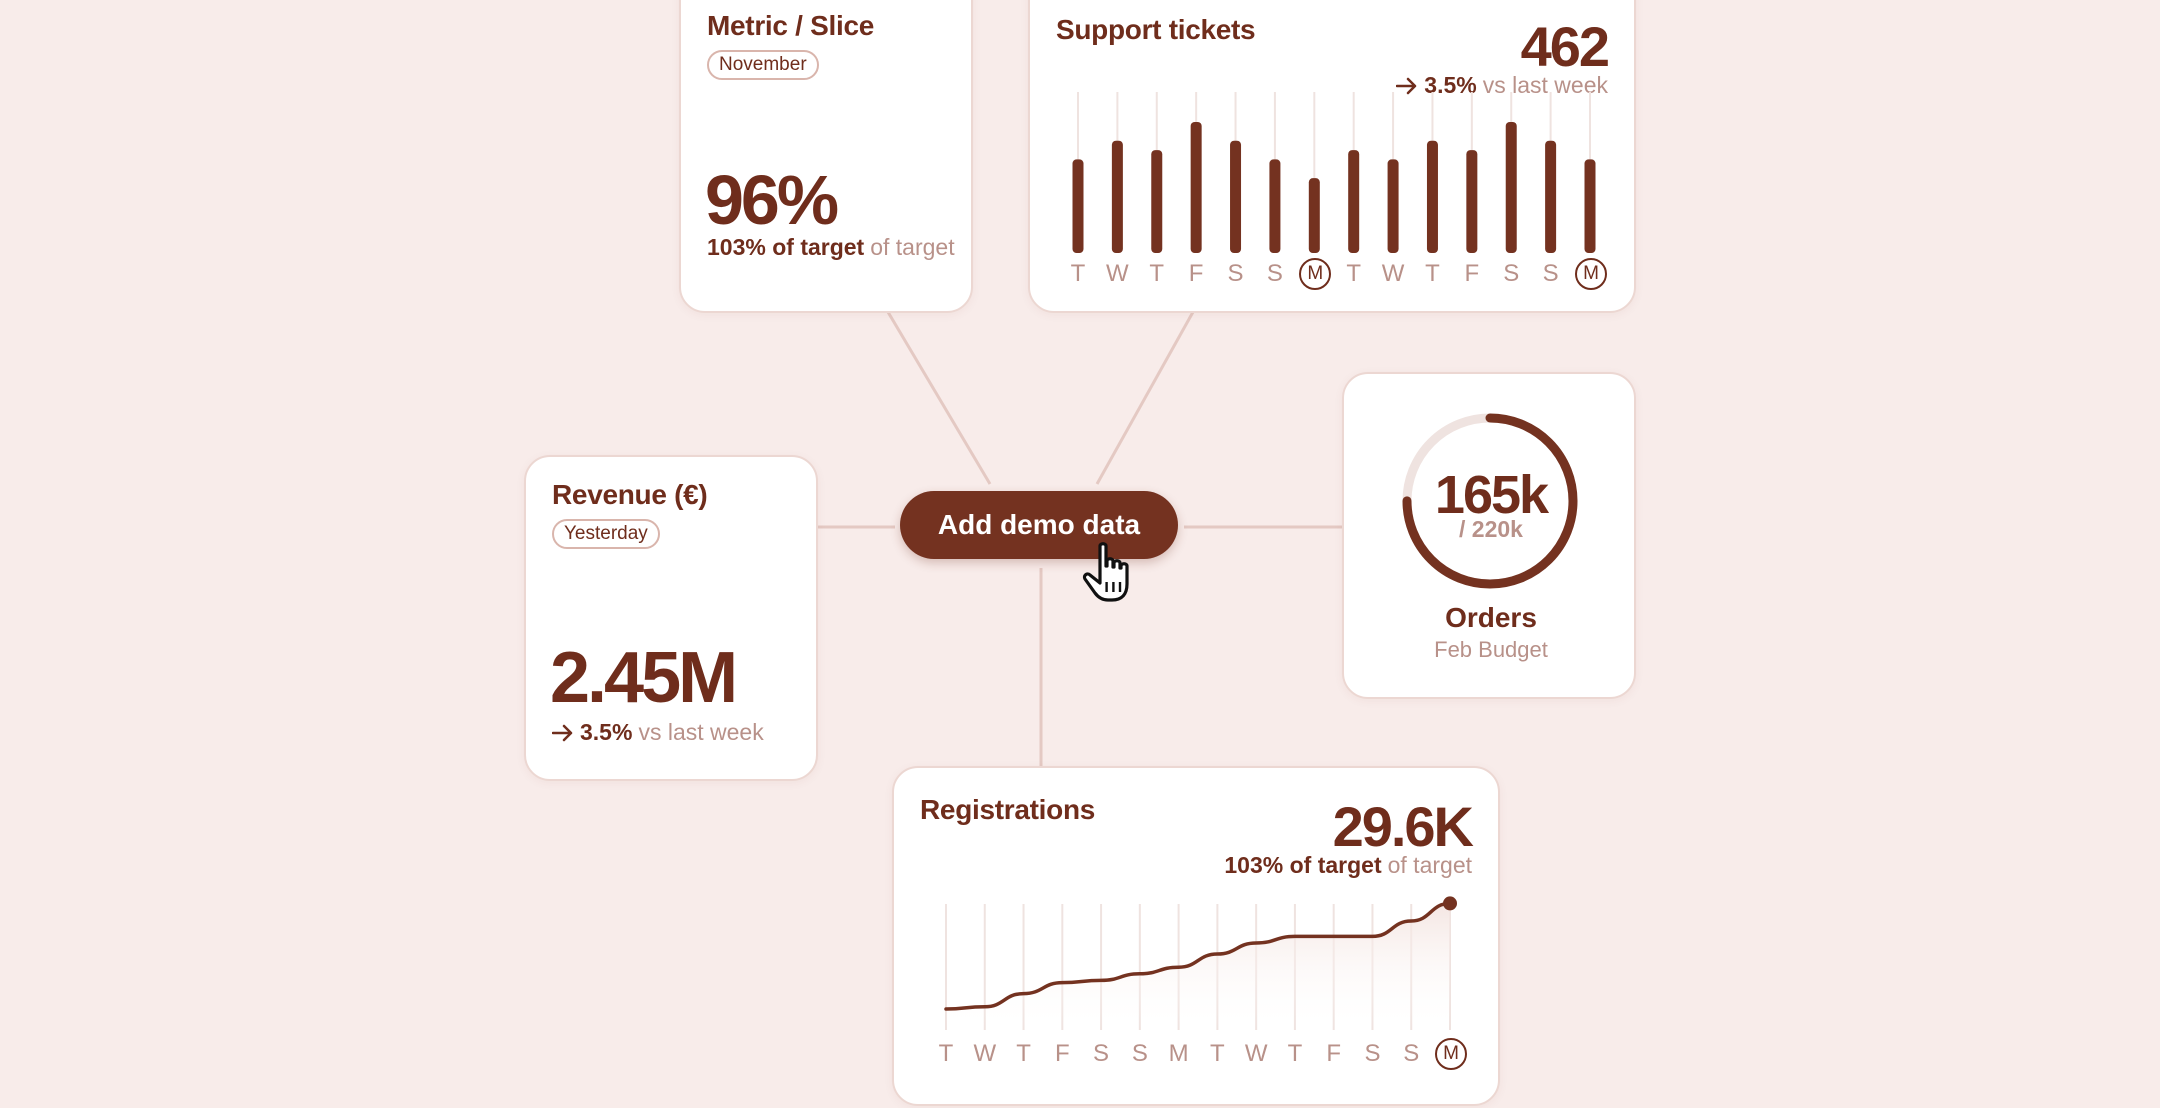 This screenshot has width=2160, height=1108. I want to click on registrations-value: 29.6K, so click(1403, 826).